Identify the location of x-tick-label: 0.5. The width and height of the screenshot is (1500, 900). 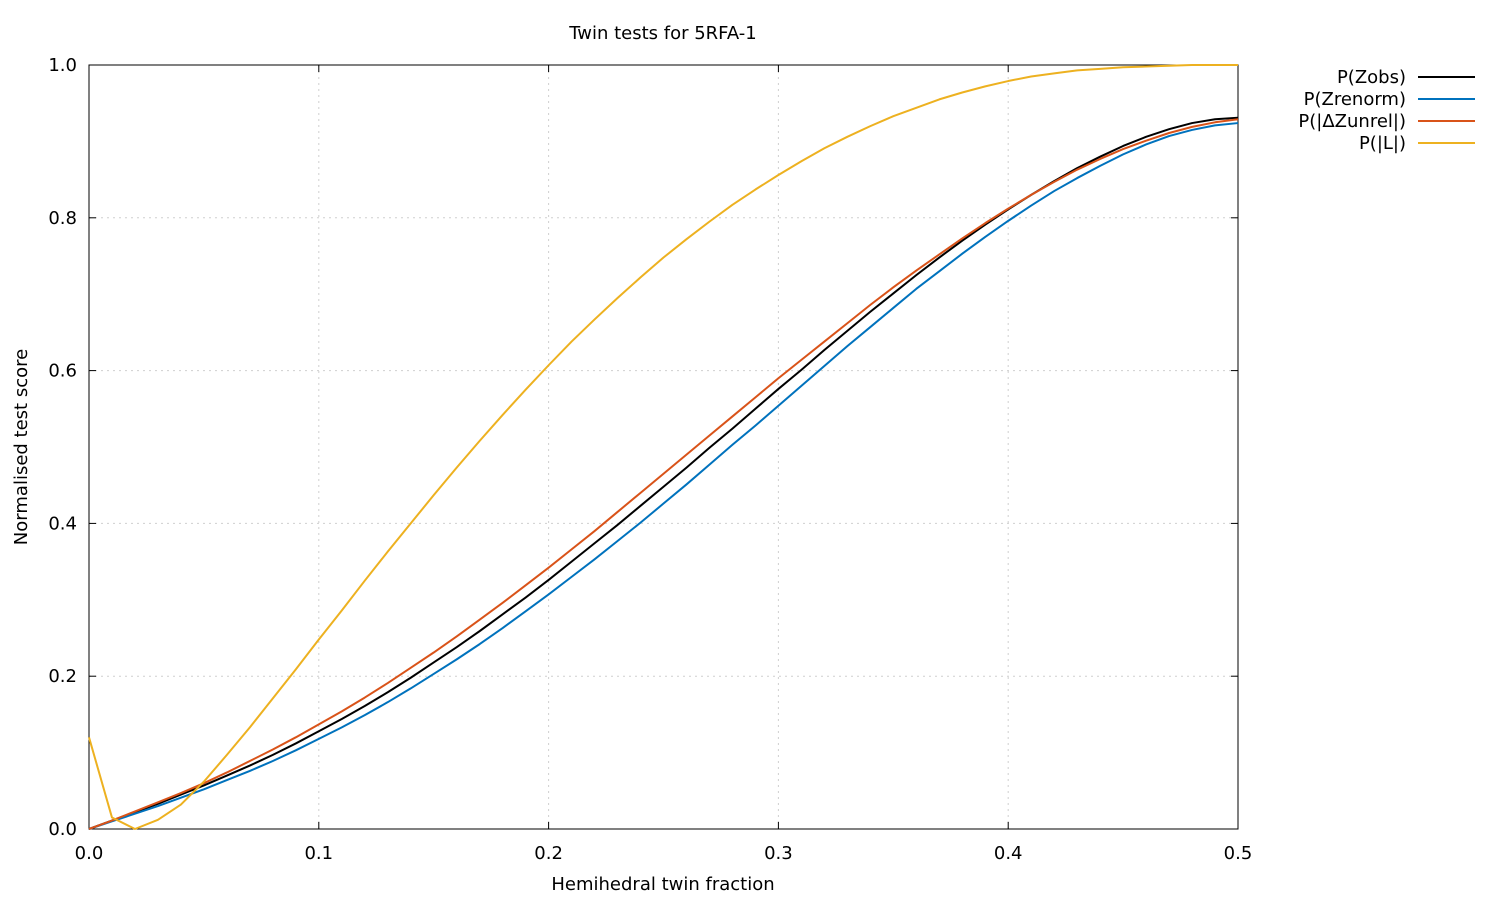
(1238, 853).